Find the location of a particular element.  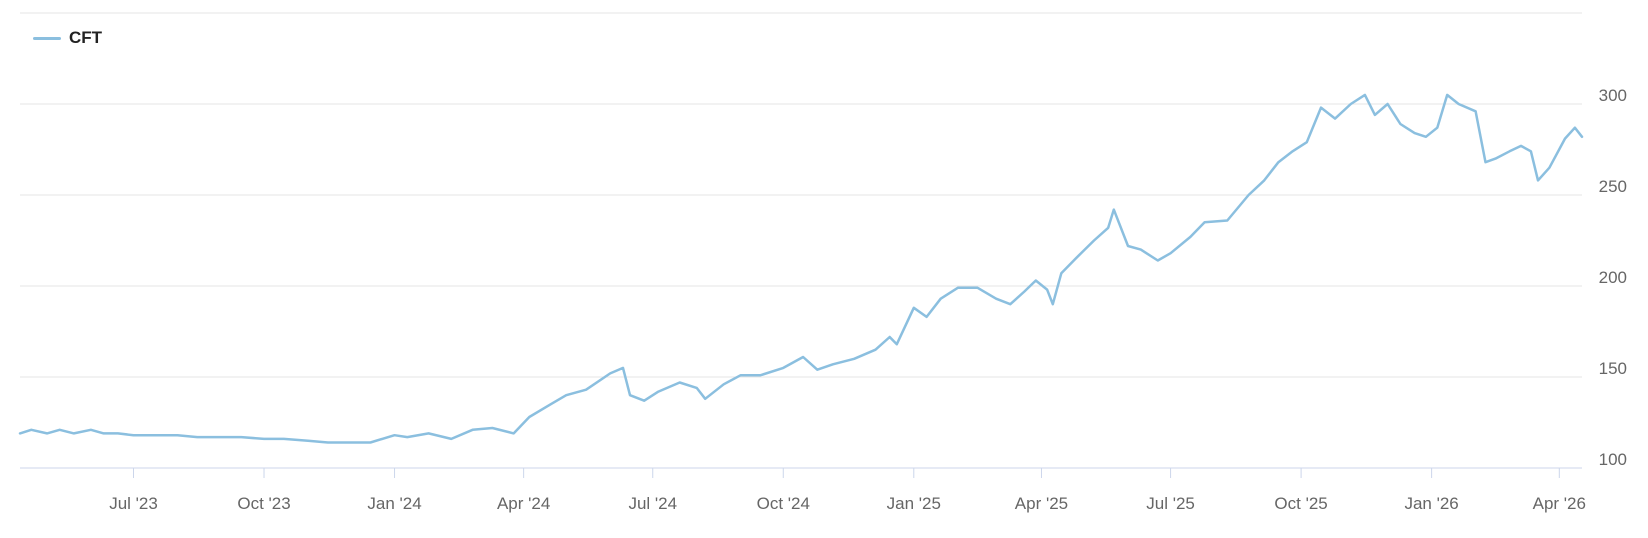

x-tick-label-jan-24: Jan '24 is located at coordinates (394, 503).